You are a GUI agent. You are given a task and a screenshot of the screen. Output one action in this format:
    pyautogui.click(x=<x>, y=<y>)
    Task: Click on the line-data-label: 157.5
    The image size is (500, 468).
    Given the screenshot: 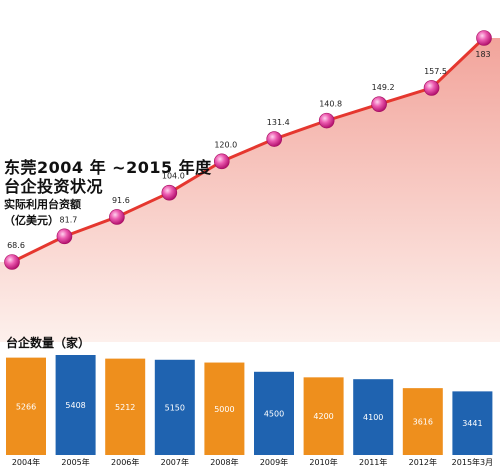 What is the action you would take?
    pyautogui.click(x=435, y=71)
    